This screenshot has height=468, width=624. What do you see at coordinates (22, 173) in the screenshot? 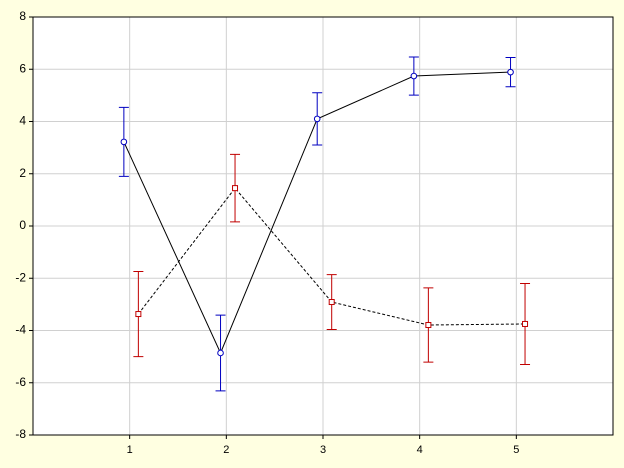
I see `y-tick-label: 2` at bounding box center [22, 173].